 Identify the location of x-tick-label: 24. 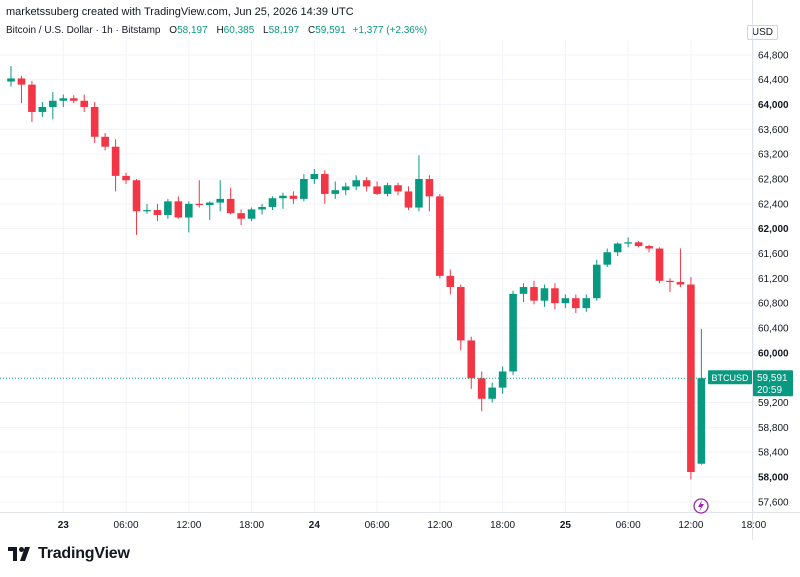
(315, 525).